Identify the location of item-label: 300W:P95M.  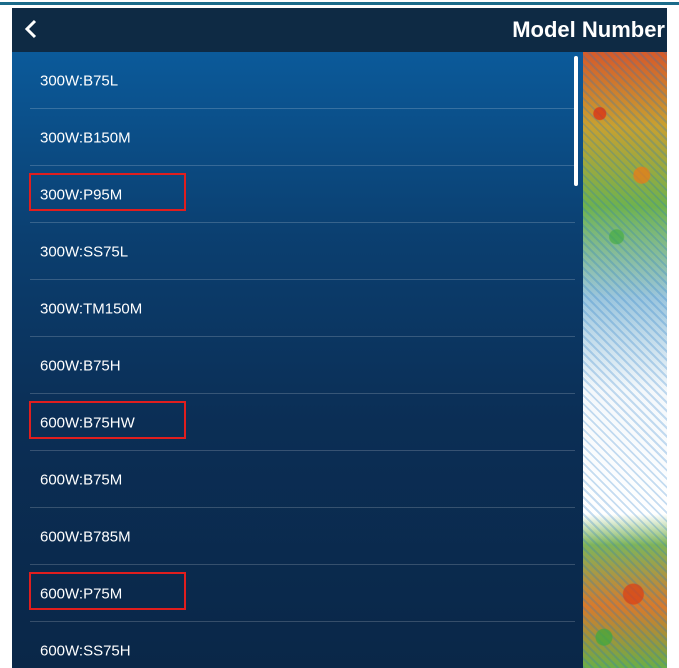
(81, 194).